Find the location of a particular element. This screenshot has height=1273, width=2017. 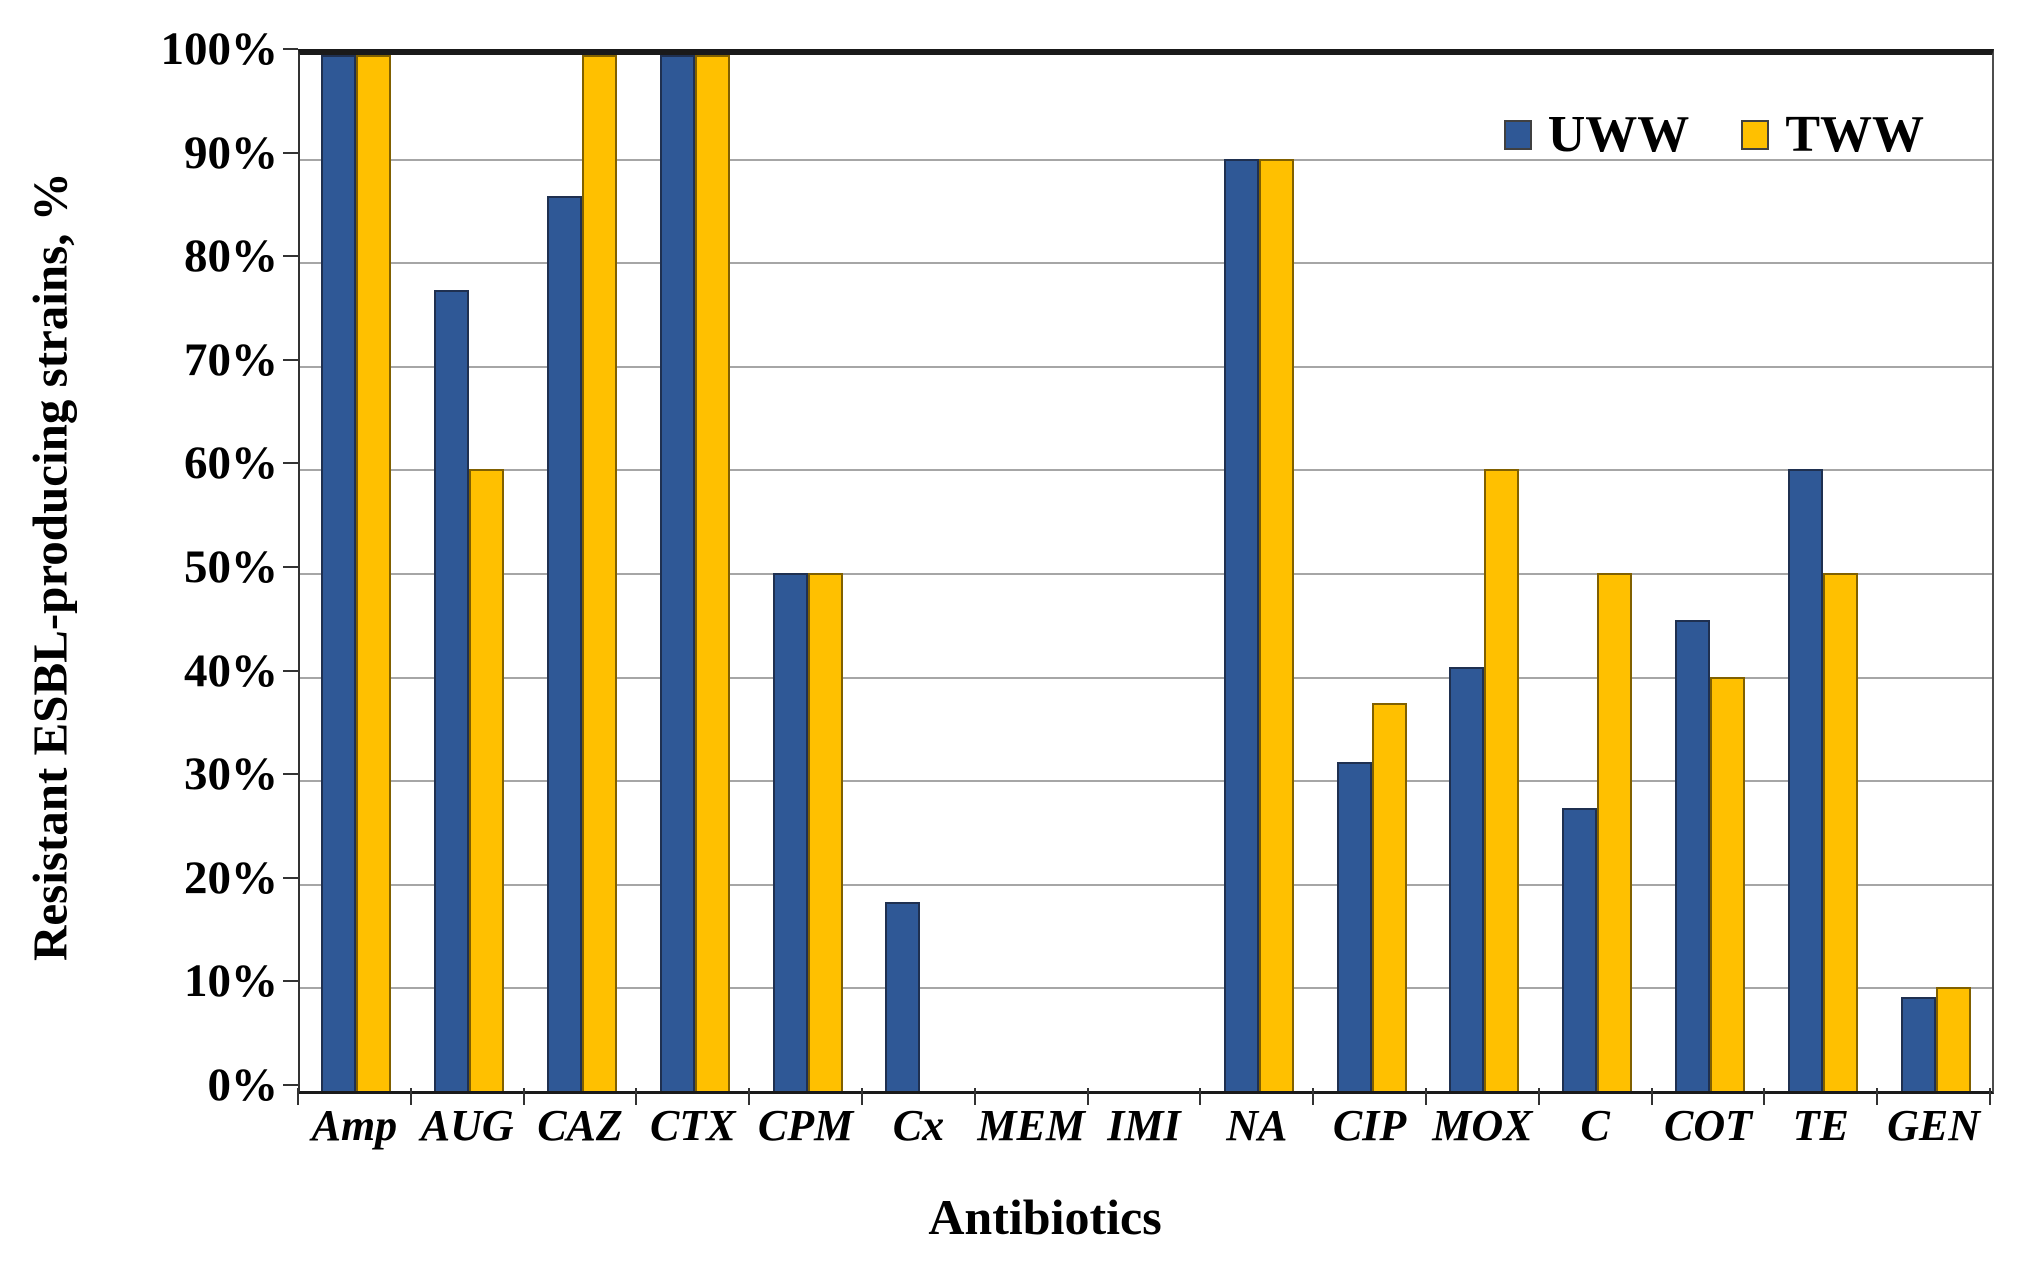

bar-tww-COT is located at coordinates (1727, 883).